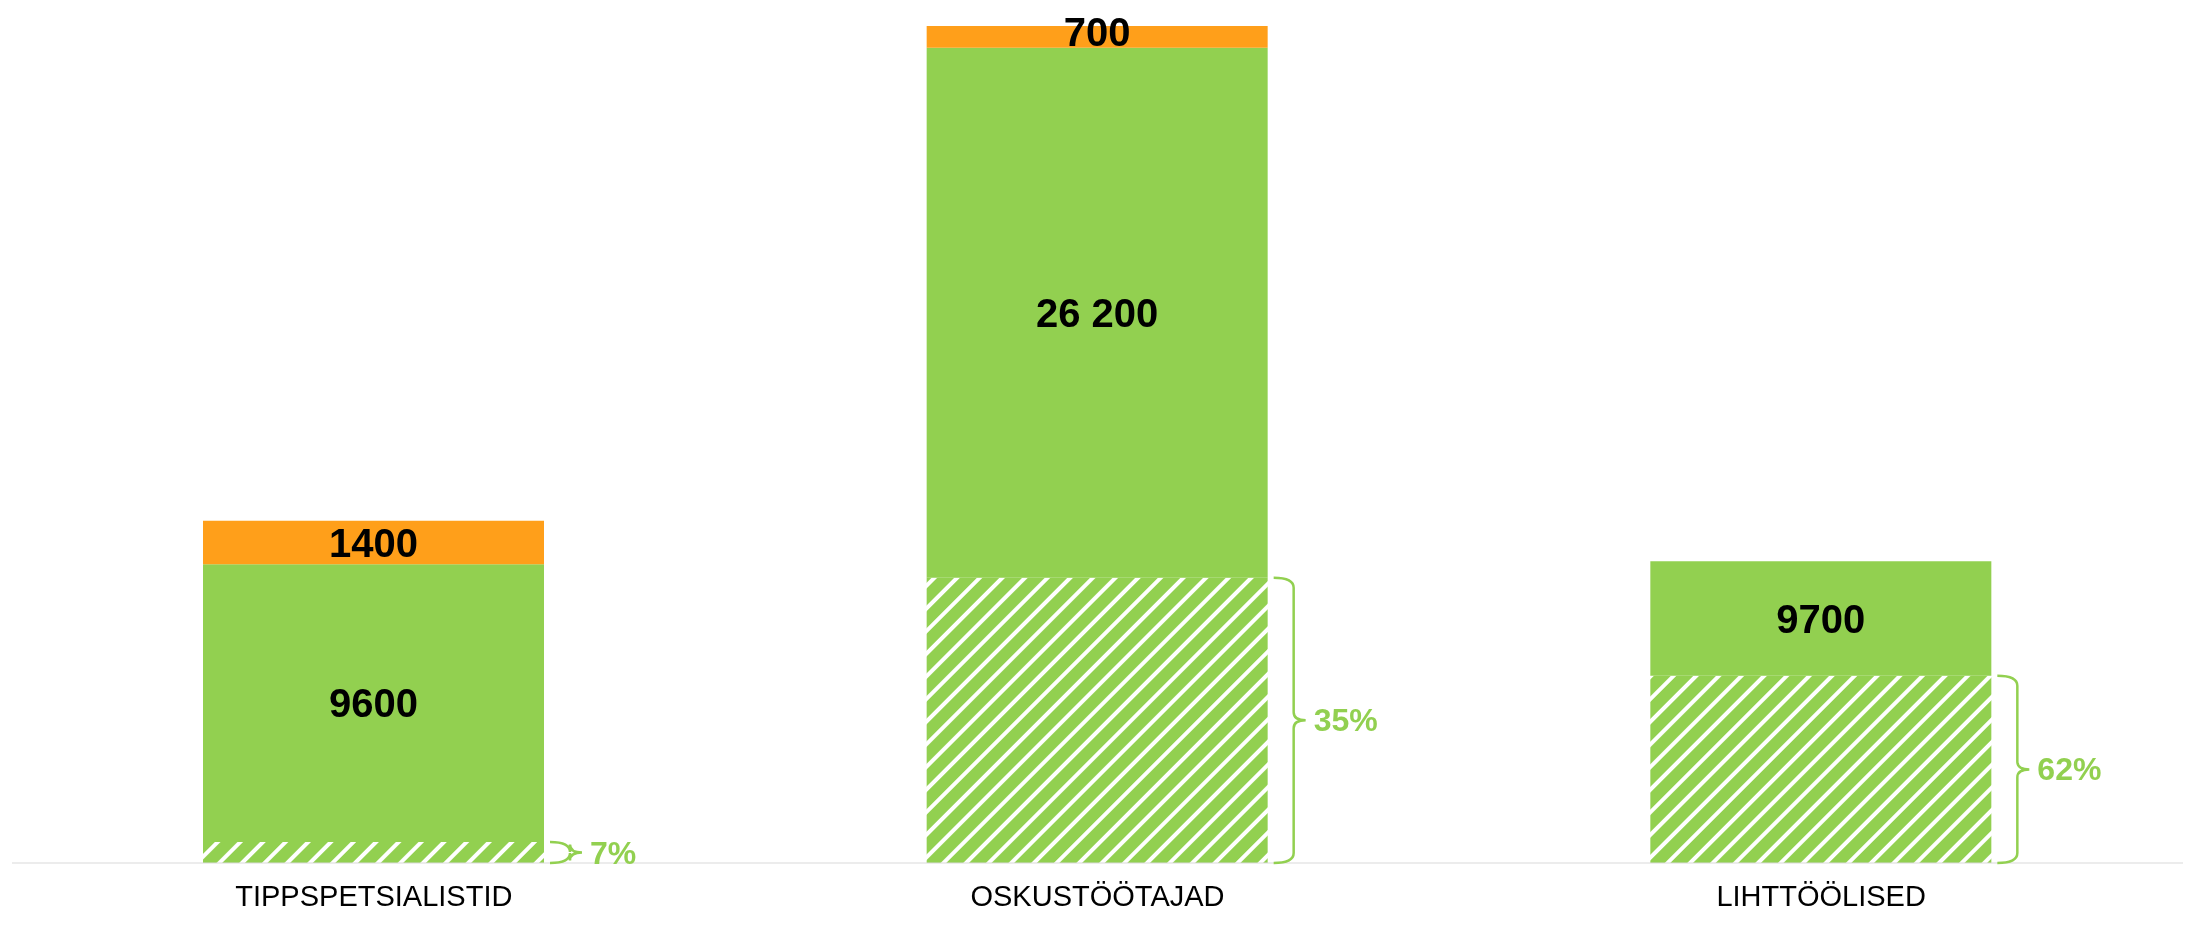 This screenshot has height=939, width=2201. I want to click on annotation: 9700, so click(1821, 618).